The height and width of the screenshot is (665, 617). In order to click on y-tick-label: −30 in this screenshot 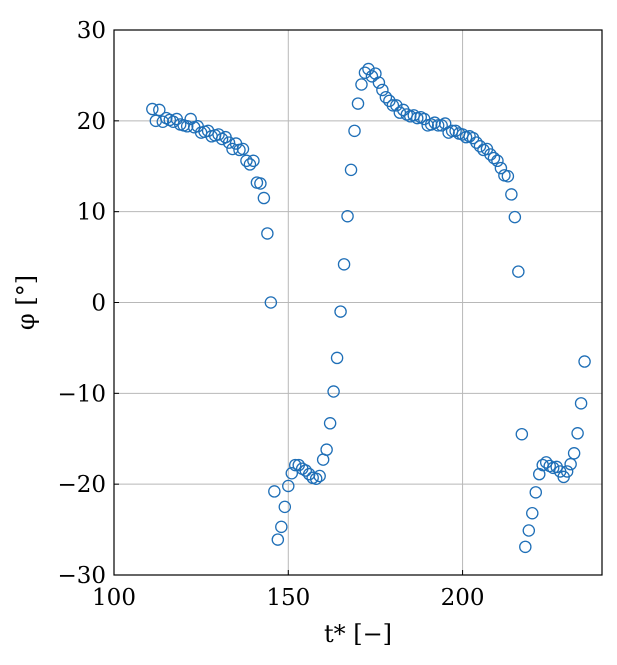, I will do `click(81, 576)`.